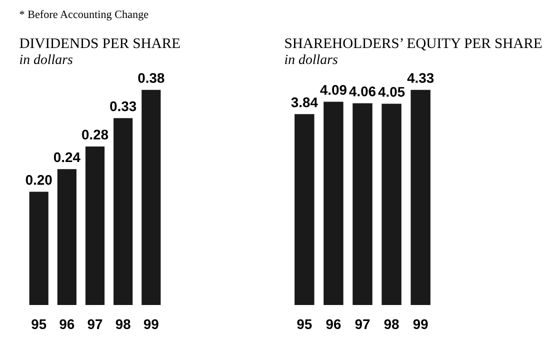 Image resolution: width=550 pixels, height=347 pixels. What do you see at coordinates (123, 106) in the screenshot?
I see `data-label: 0.33` at bounding box center [123, 106].